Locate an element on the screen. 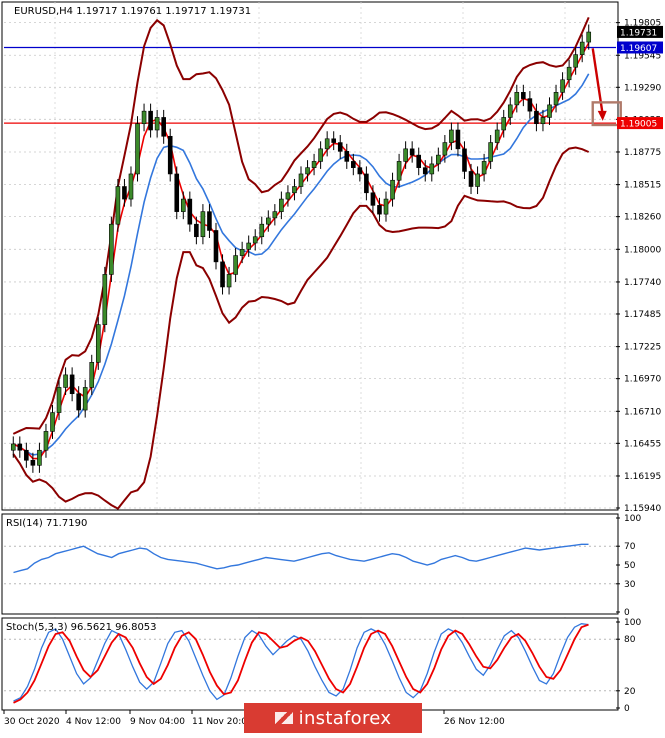 This screenshot has width=665, height=738. price-level-tag is located at coordinates (640, 47).